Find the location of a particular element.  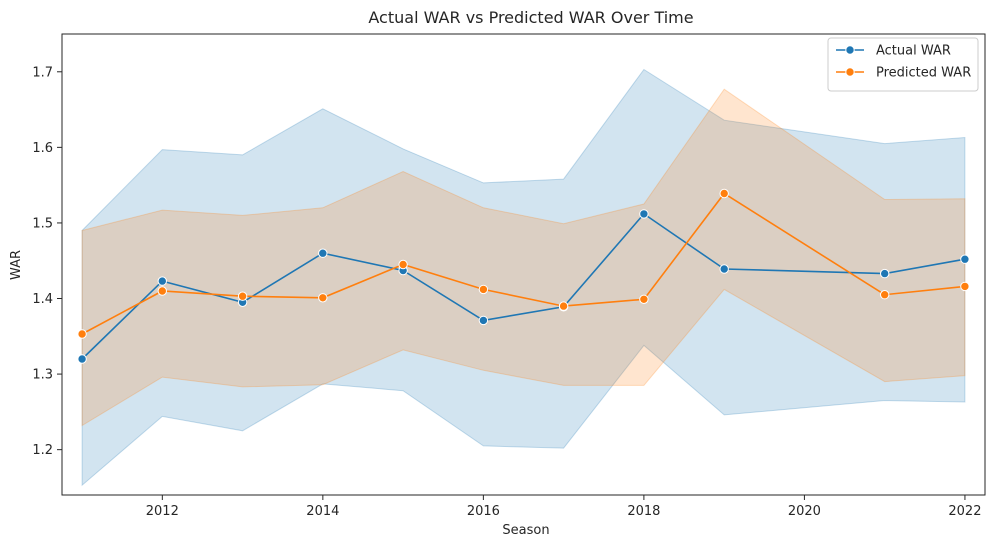

x-tick-label: 2014 is located at coordinates (322, 511).